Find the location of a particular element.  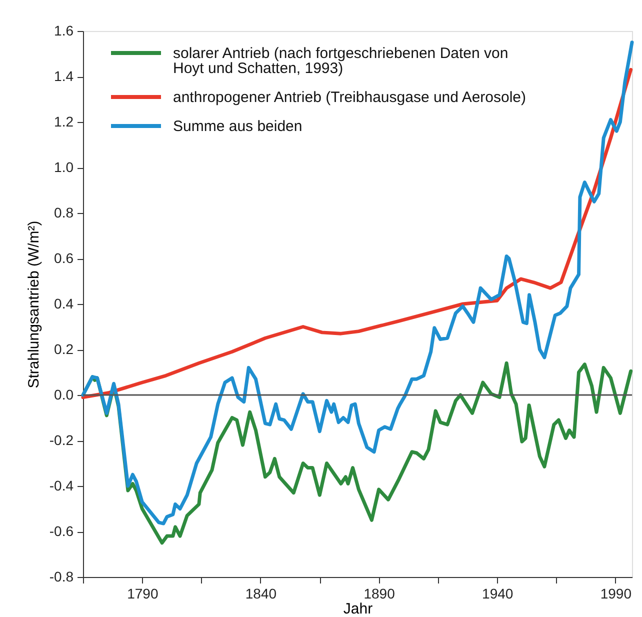

y-tick-label: 1.4 is located at coordinates (64, 76).